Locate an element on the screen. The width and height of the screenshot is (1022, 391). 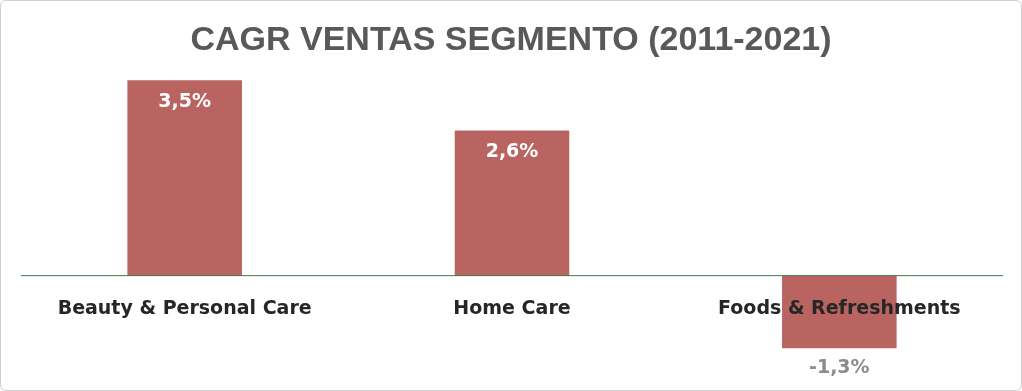
x-tick-label: Beauty & Personal Care is located at coordinates (184, 306).